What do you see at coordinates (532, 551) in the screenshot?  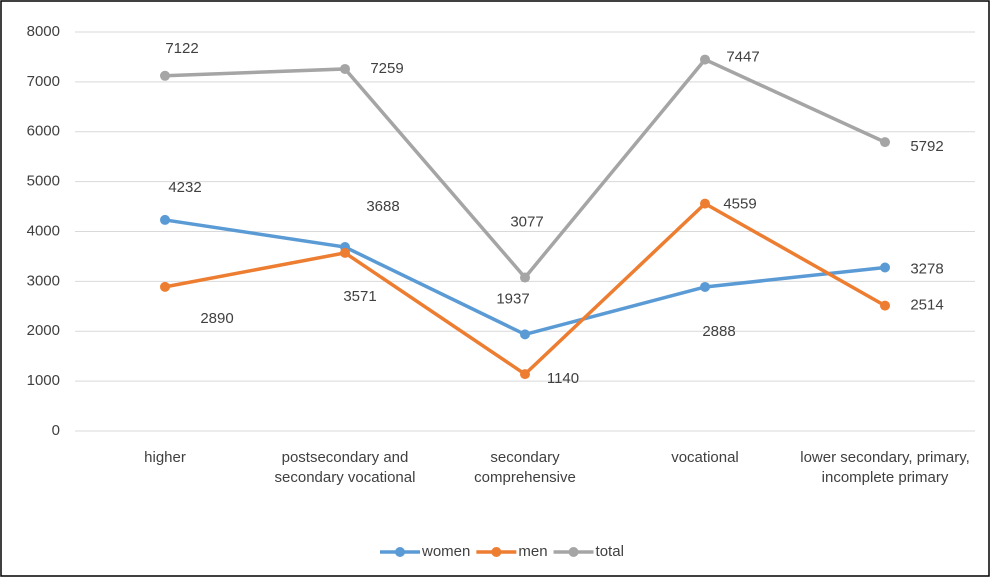 I see `legend-label: men` at bounding box center [532, 551].